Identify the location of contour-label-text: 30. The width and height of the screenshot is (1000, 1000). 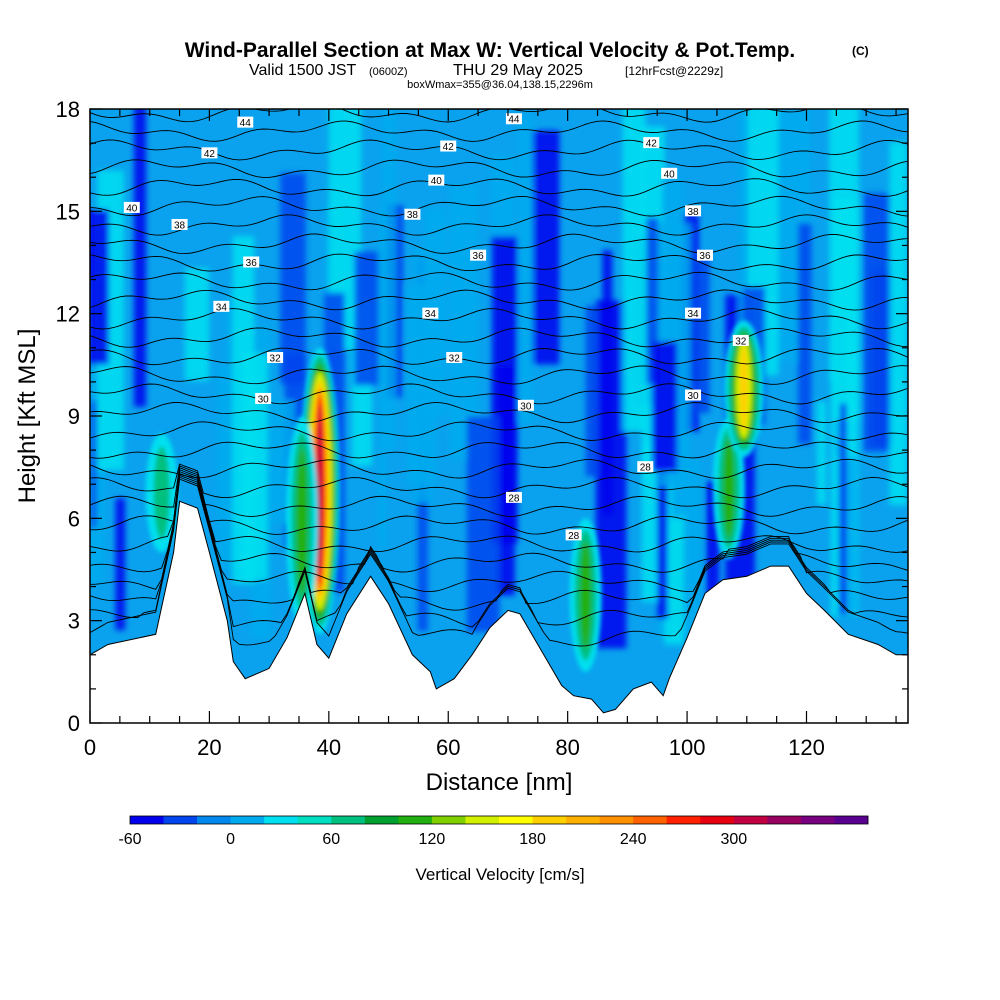
(526, 406).